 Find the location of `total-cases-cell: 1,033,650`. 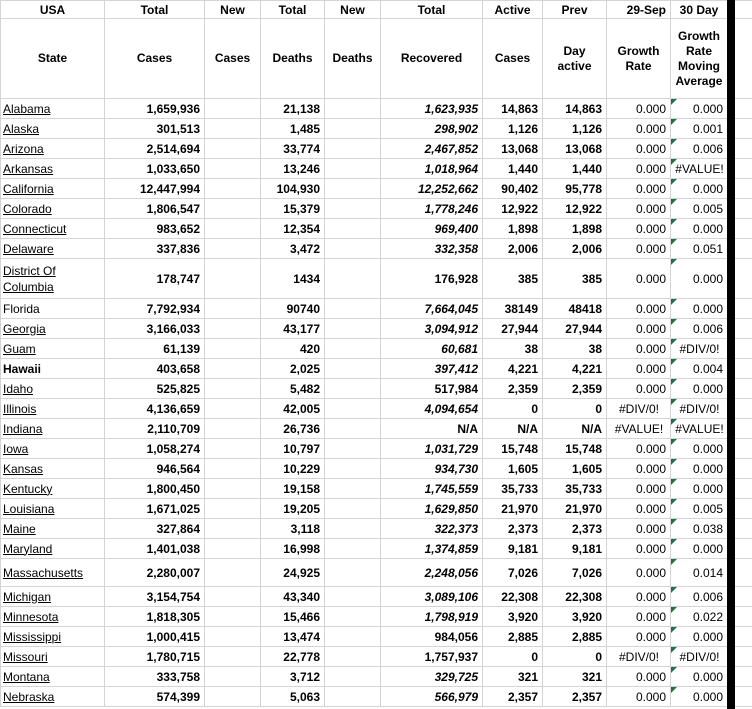

total-cases-cell: 1,033,650 is located at coordinates (154, 168).